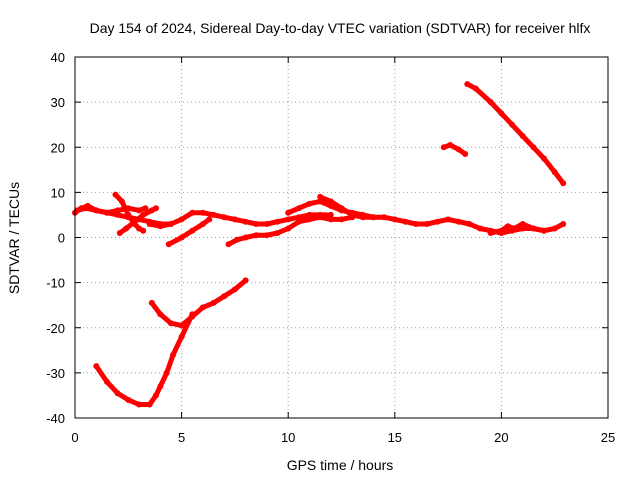 The width and height of the screenshot is (640, 480). I want to click on y-tick-label: 0, so click(61, 238).